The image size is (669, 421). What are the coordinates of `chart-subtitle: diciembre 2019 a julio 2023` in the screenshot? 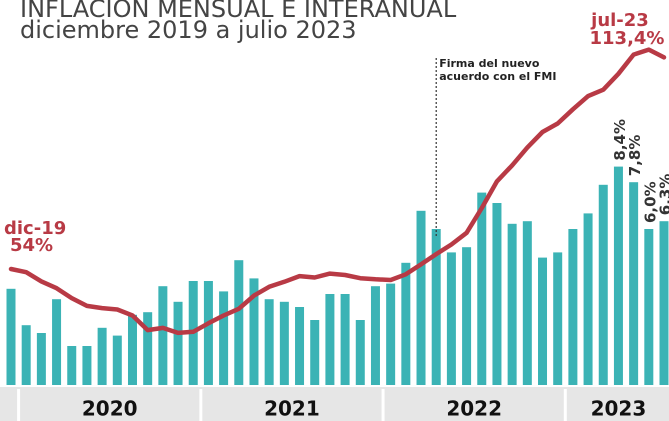 It's located at (188, 30).